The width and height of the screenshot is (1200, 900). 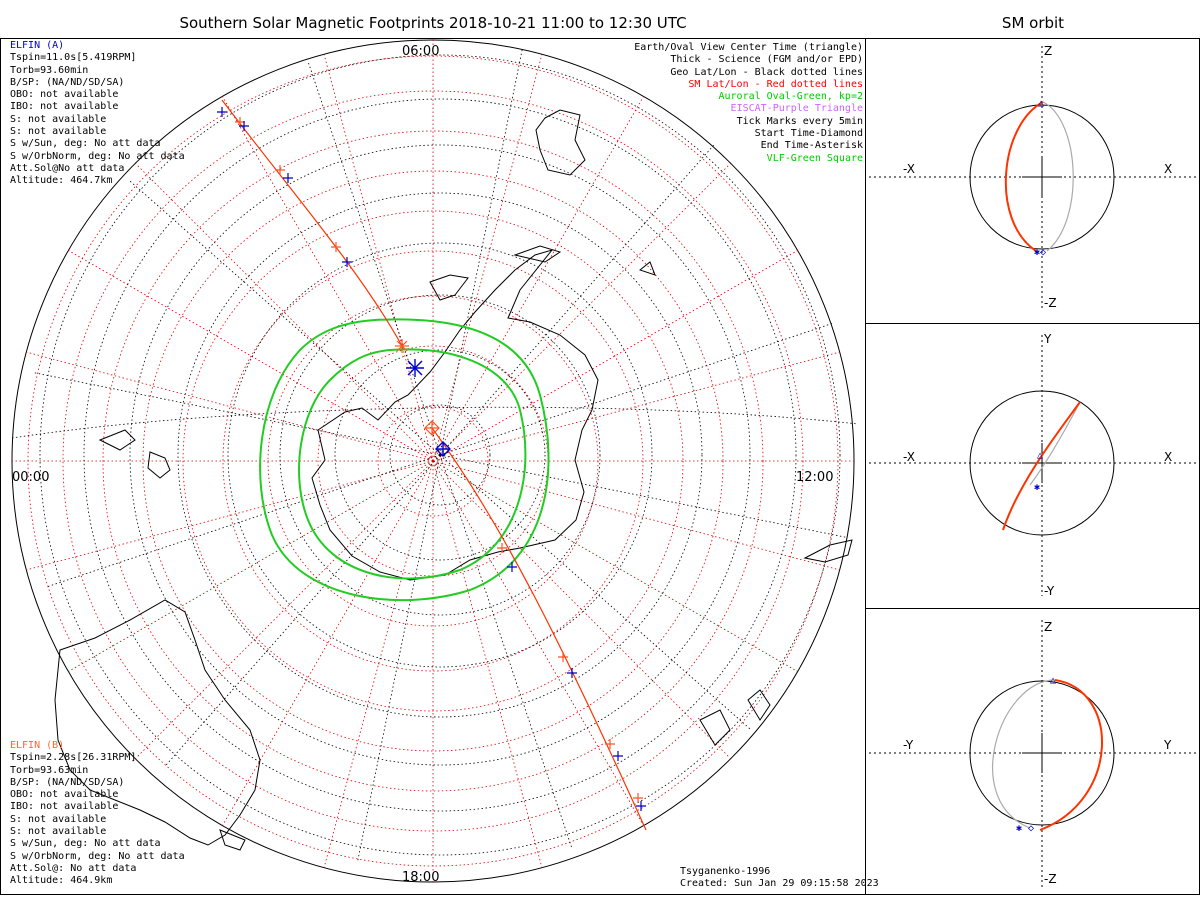 What do you see at coordinates (808, 134) in the screenshot?
I see `legend-item: Start Time-Diamond` at bounding box center [808, 134].